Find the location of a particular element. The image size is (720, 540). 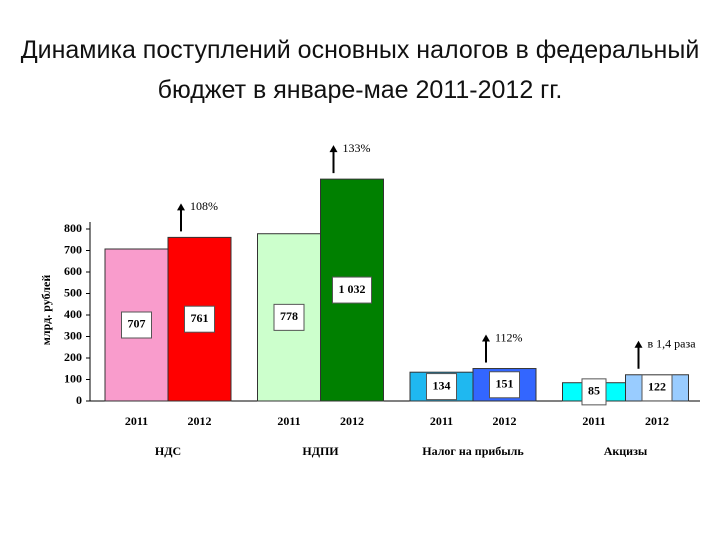

y-tick-label: 200 is located at coordinates (73, 357).